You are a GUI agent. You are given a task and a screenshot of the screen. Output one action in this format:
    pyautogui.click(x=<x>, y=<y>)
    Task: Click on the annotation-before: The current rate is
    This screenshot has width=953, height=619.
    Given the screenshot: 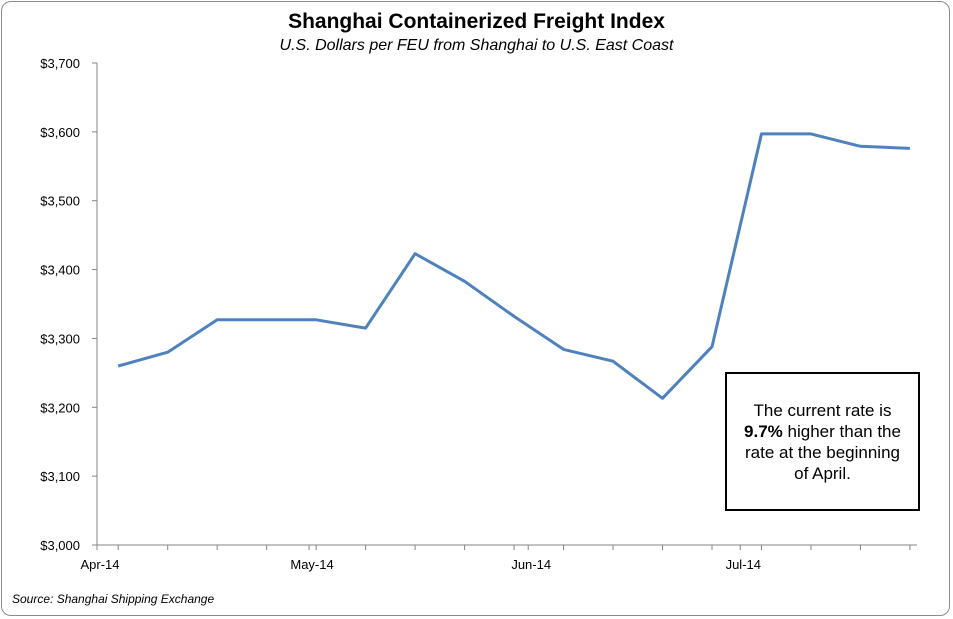 What is the action you would take?
    pyautogui.click(x=822, y=410)
    